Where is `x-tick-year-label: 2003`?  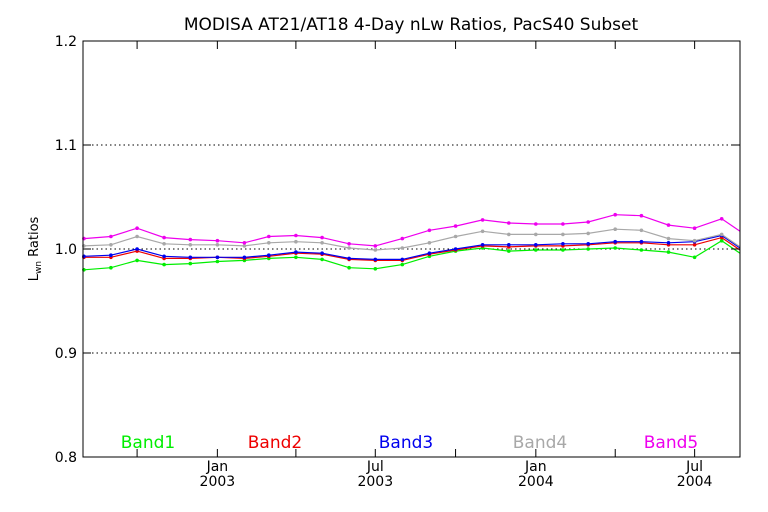
x-tick-year-label: 2003 is located at coordinates (375, 482).